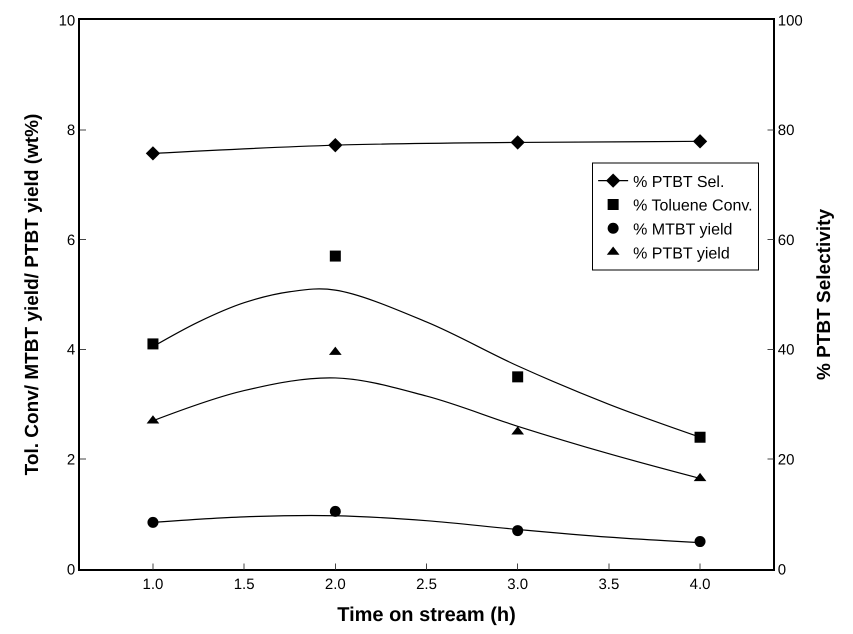  What do you see at coordinates (825, 294) in the screenshot?
I see `y2-axis-title: % PTBT Selectivity` at bounding box center [825, 294].